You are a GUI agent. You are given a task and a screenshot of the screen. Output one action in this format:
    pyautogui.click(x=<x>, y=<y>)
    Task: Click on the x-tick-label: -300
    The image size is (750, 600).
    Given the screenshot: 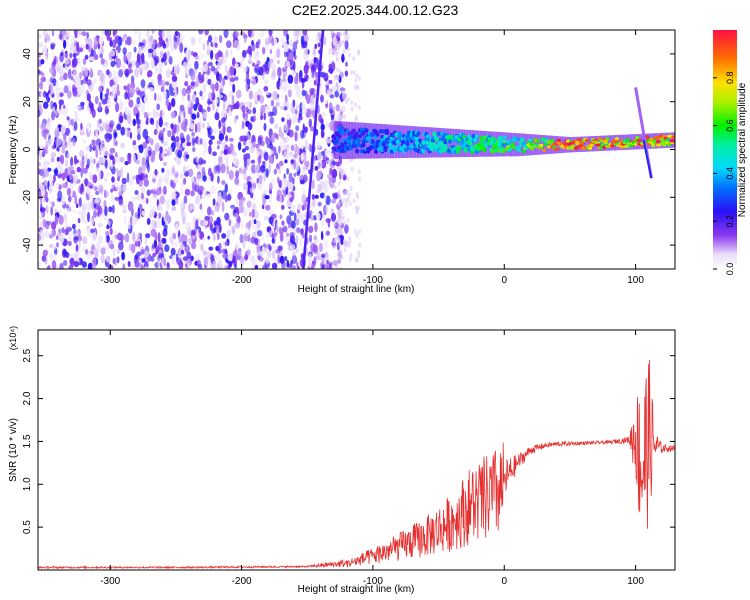 What is the action you would take?
    pyautogui.click(x=110, y=581)
    